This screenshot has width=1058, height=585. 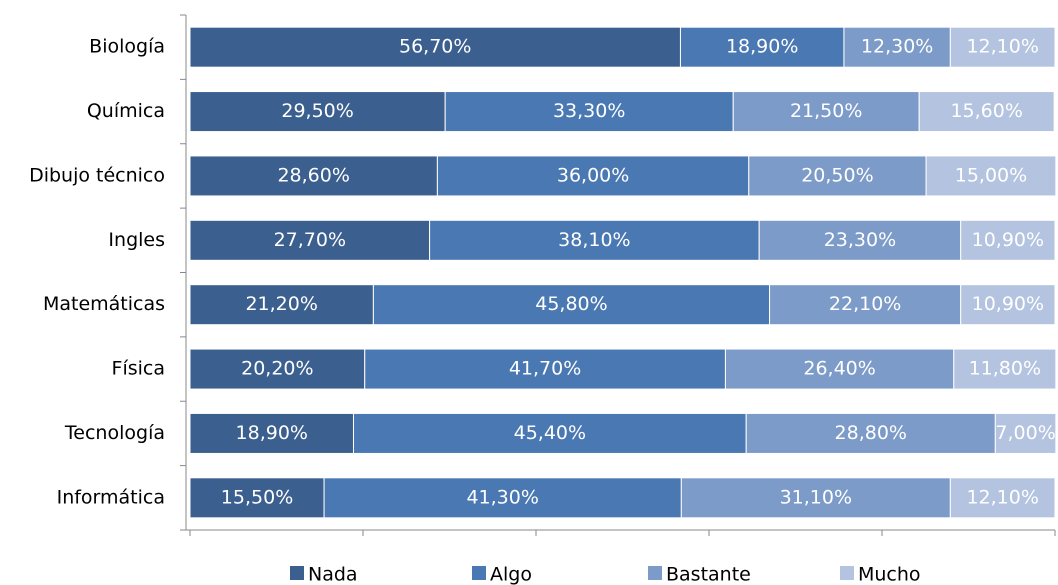 I want to click on value-label: 21,50%, so click(x=826, y=111).